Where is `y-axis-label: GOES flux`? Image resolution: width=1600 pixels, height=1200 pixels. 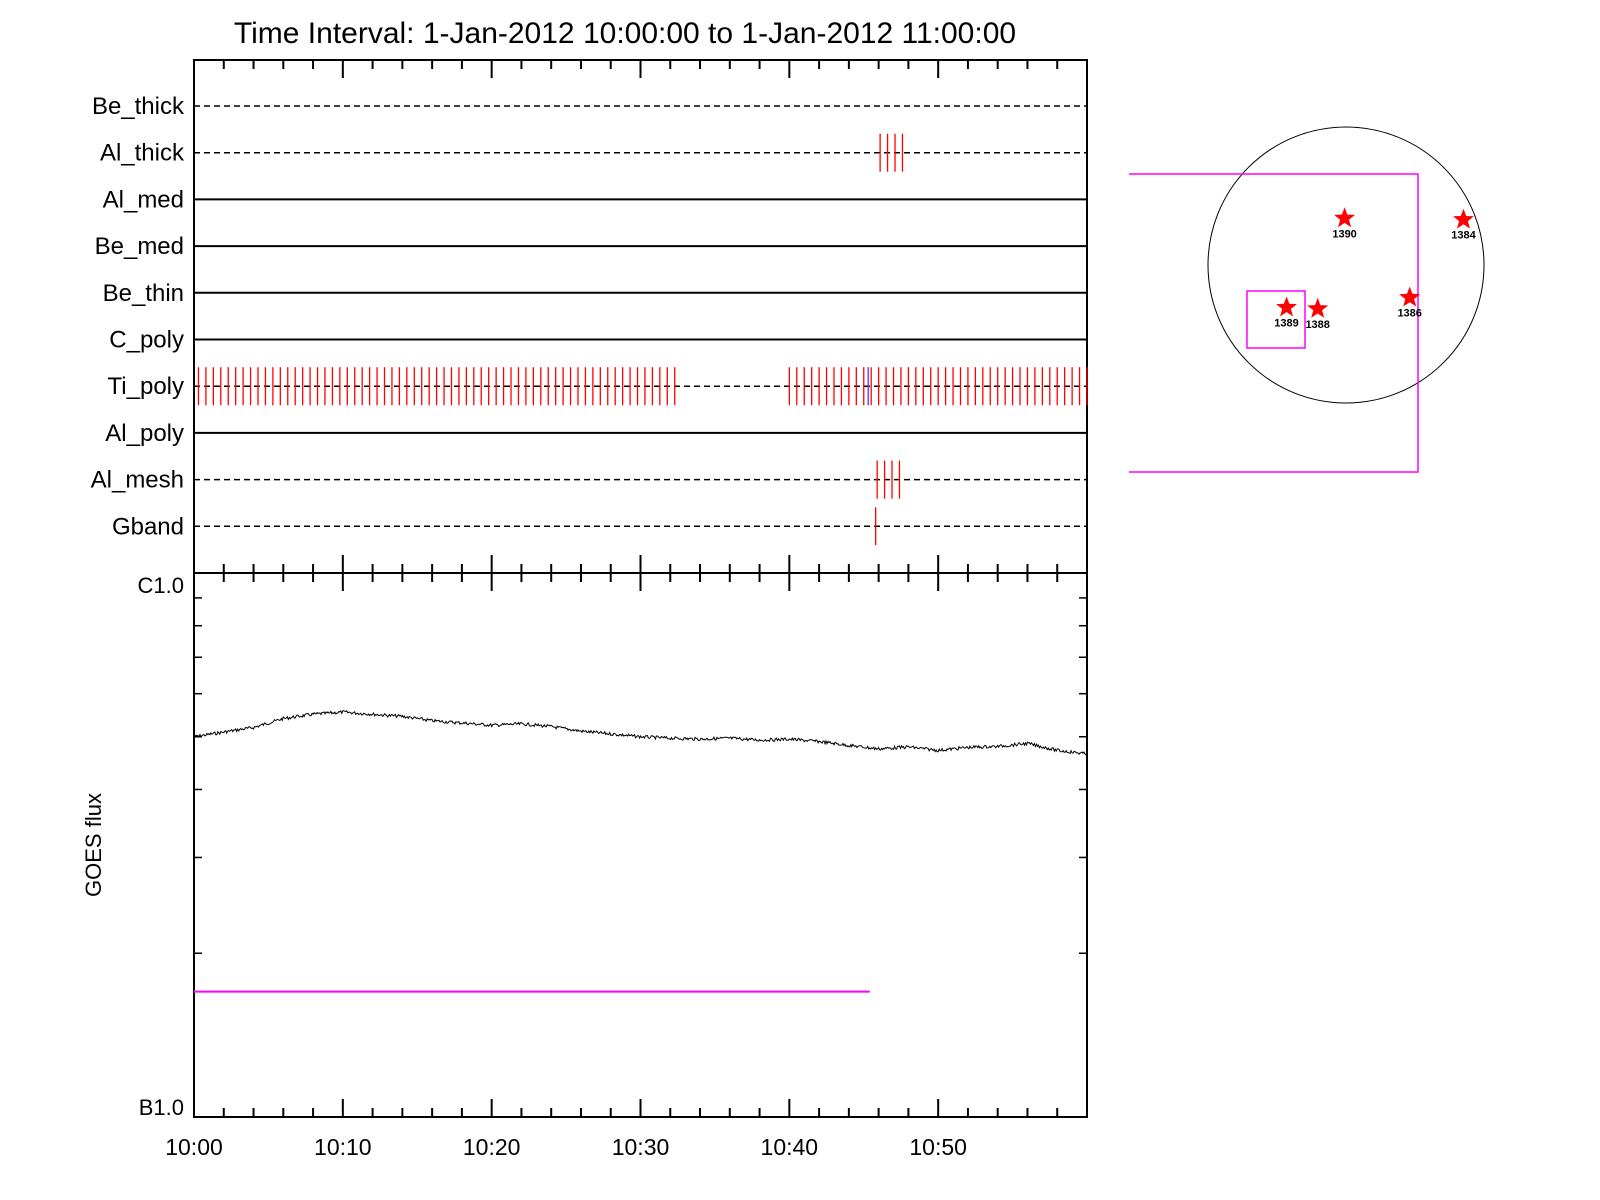 y-axis-label: GOES flux is located at coordinates (93, 845).